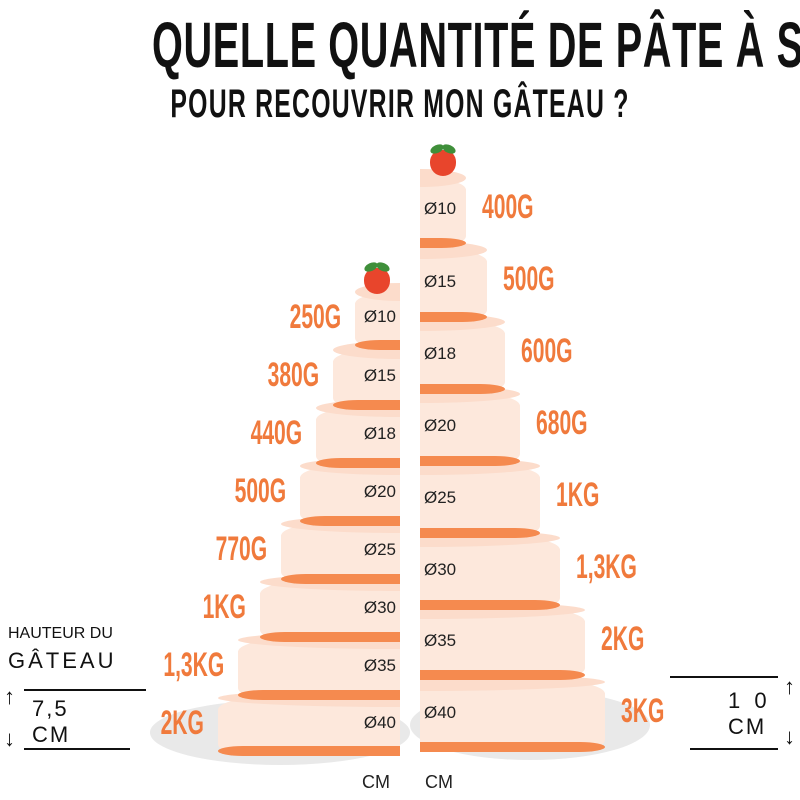 Image resolution: width=800 pixels, height=800 pixels. What do you see at coordinates (529, 279) in the screenshot?
I see `right_cake-weight: 500G` at bounding box center [529, 279].